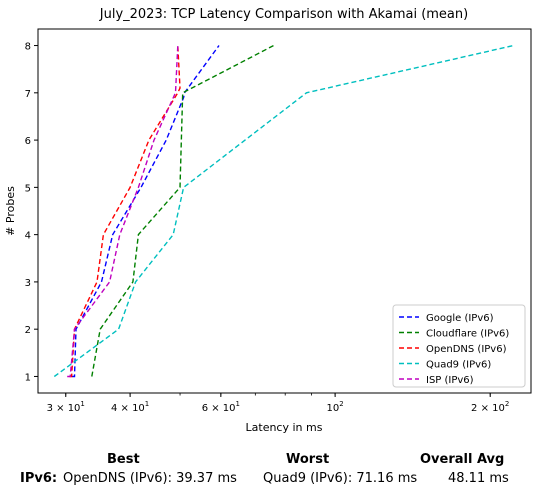 The height and width of the screenshot is (496, 541). I want to click on overall-avg-header: Overall Avg, so click(462, 459).